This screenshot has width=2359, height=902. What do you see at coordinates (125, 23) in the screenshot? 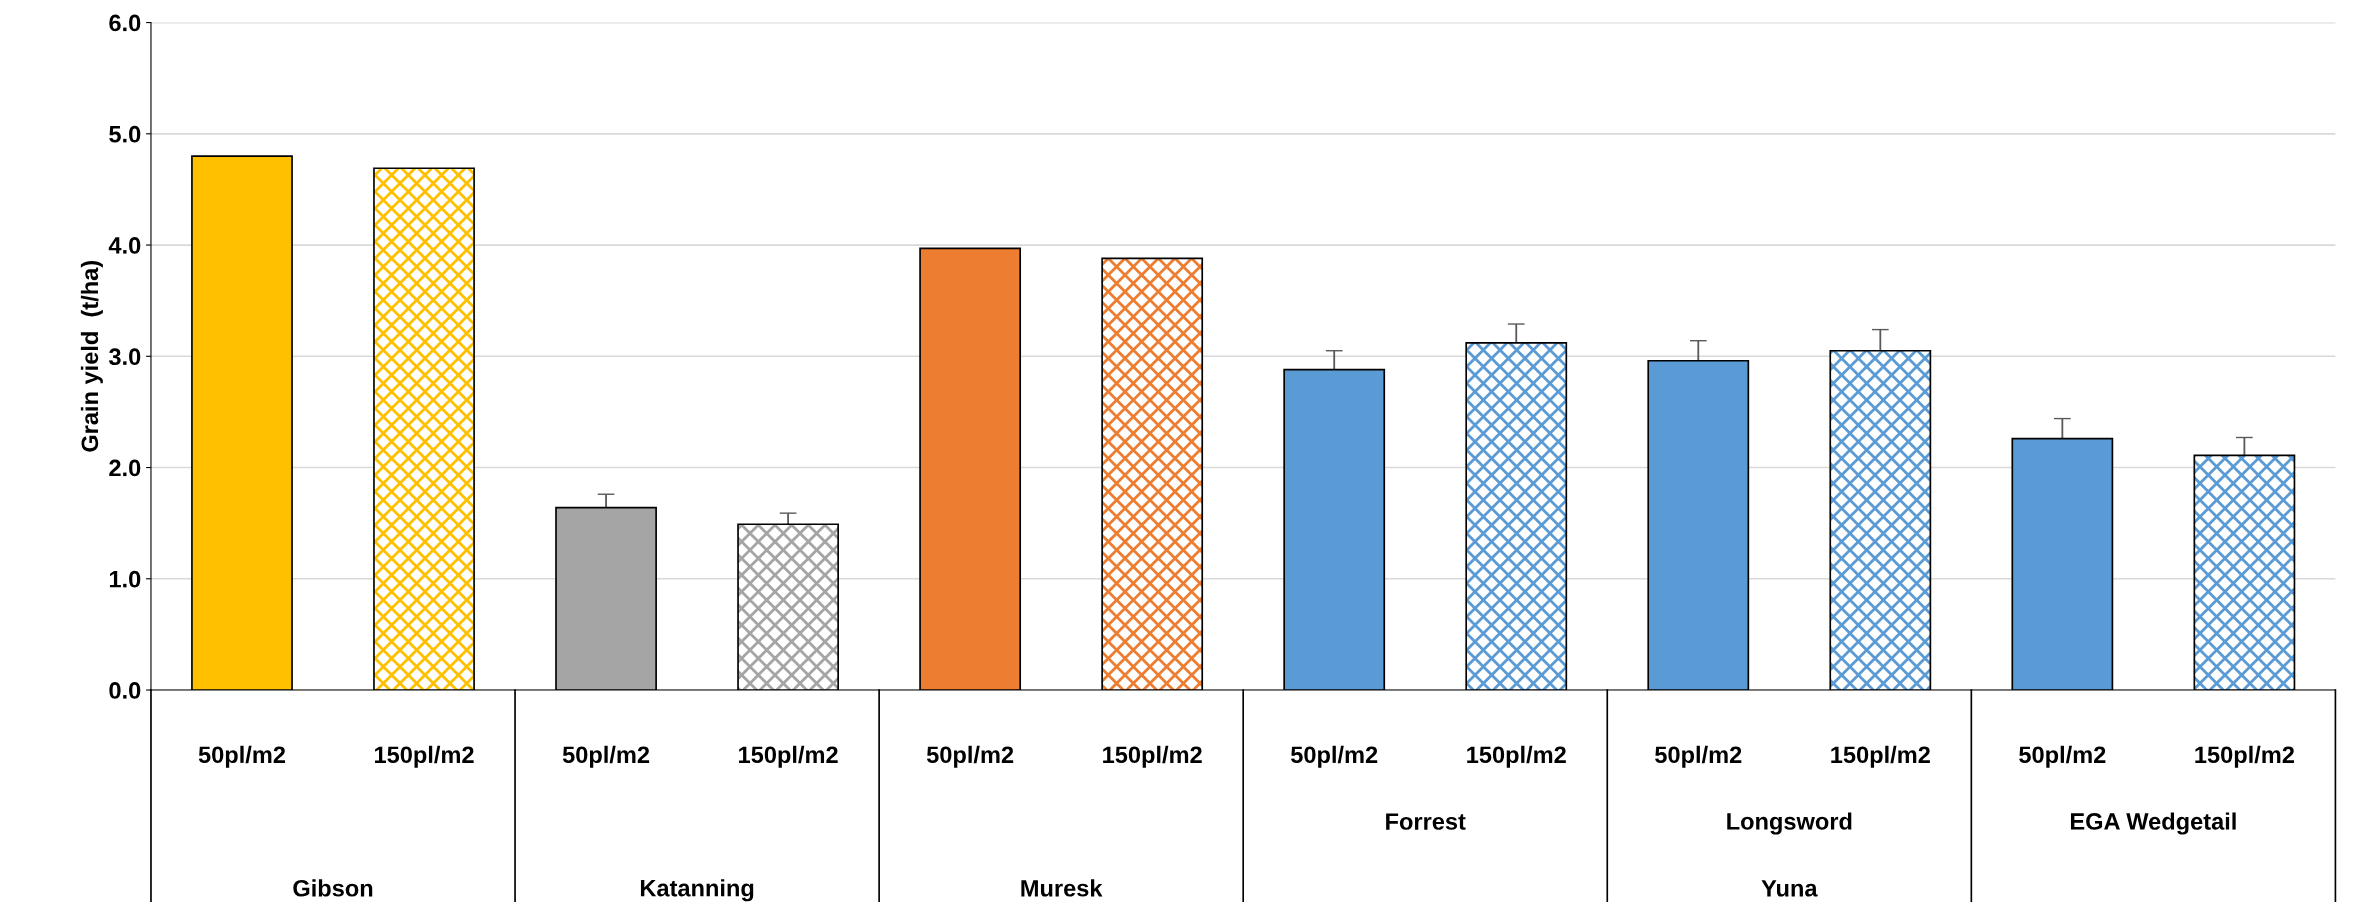
I see `y-tick-label: 6.0` at bounding box center [125, 23].